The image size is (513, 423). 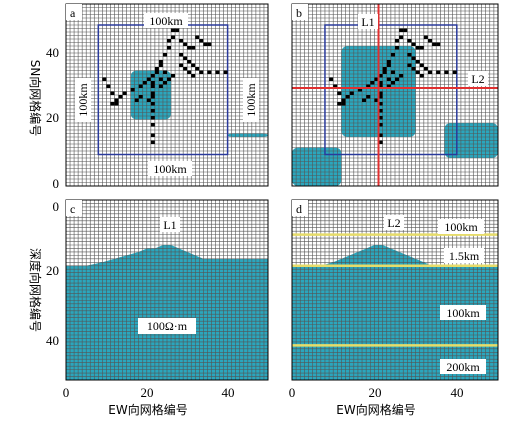 What do you see at coordinates (170, 169) in the screenshot?
I see `annotation-a-bottom: 100km` at bounding box center [170, 169].